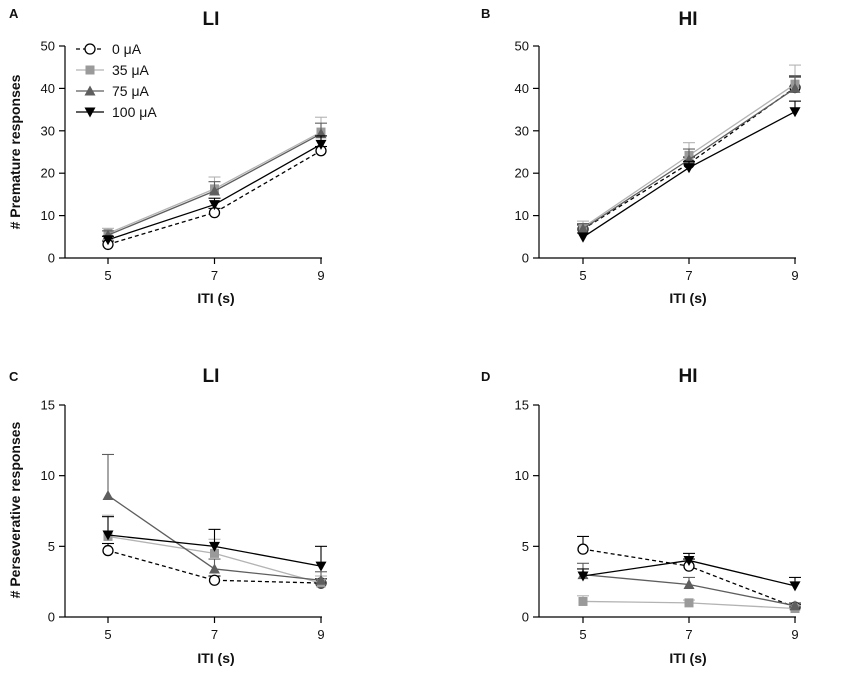  I want to click on panel-letter: D, so click(485, 376).